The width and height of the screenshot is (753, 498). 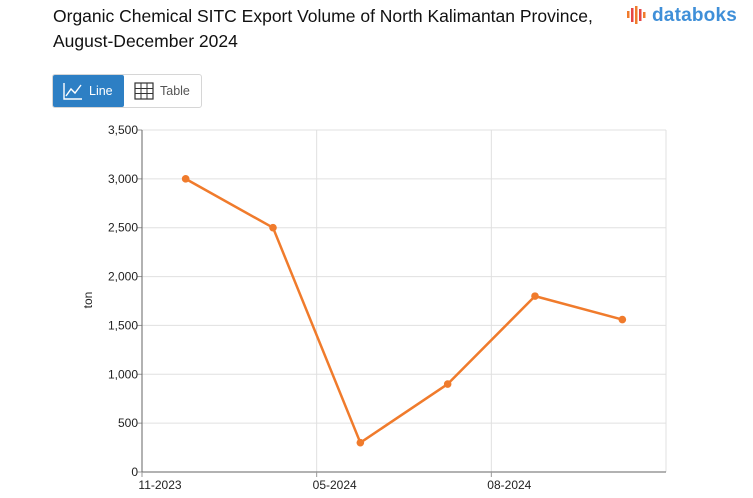 What do you see at coordinates (636, 15) in the screenshot?
I see `databoks-logo-icon` at bounding box center [636, 15].